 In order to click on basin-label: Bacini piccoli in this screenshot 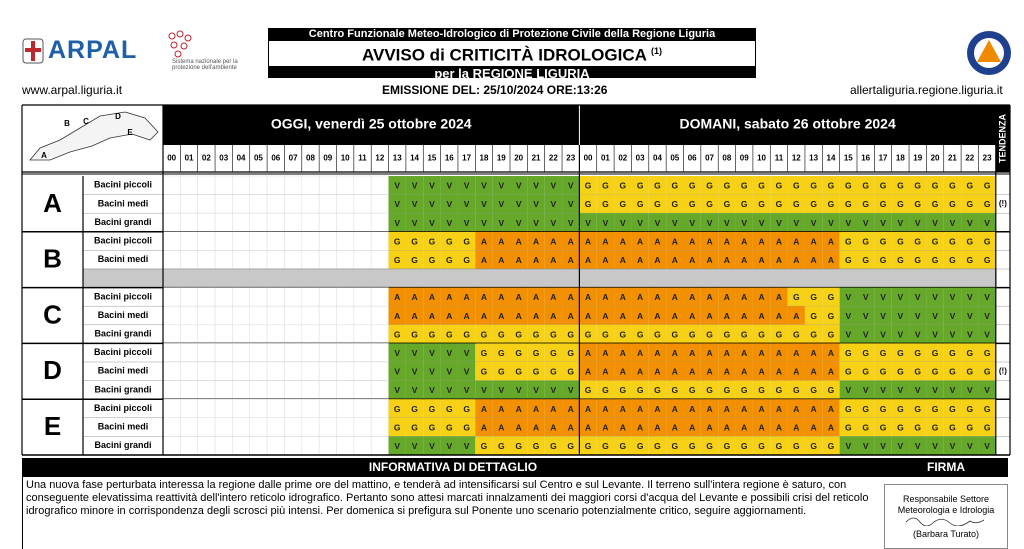, I will do `click(123, 240)`.